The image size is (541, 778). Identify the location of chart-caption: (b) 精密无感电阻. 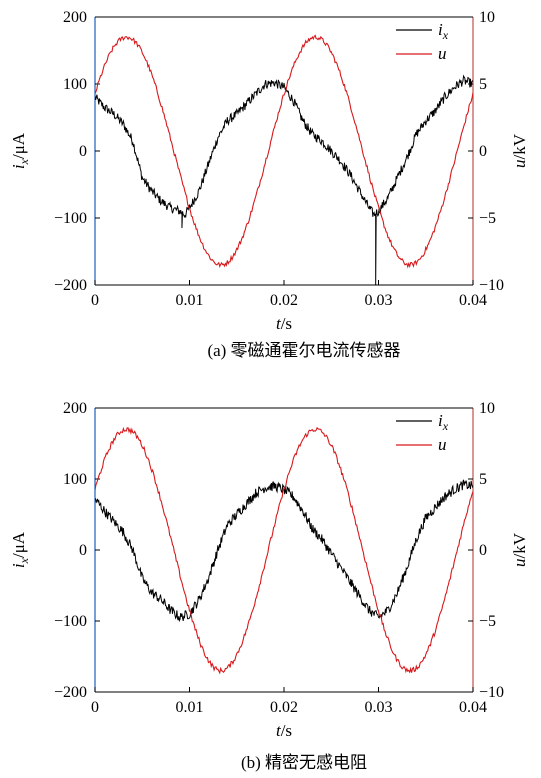
(304, 762).